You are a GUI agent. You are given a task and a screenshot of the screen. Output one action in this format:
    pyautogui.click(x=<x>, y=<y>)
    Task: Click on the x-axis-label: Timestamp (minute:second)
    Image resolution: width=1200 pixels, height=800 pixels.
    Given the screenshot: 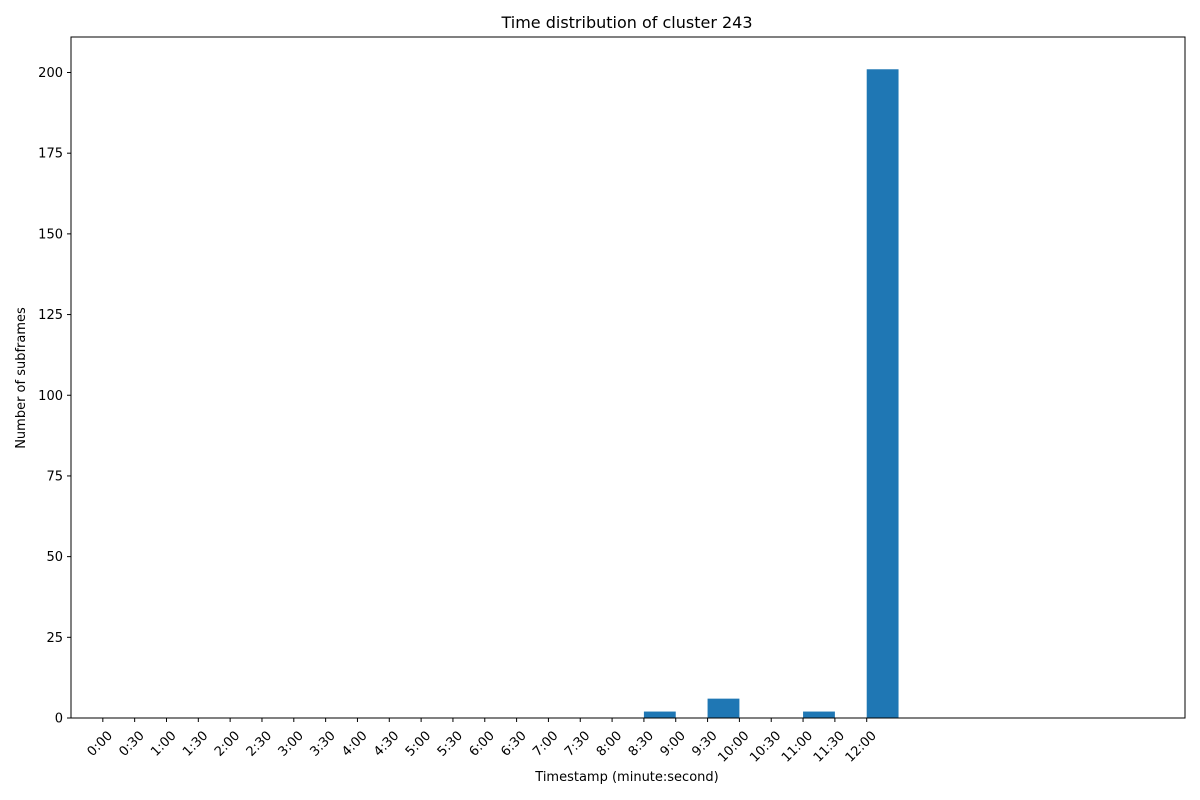 What is the action you would take?
    pyautogui.click(x=626, y=777)
    